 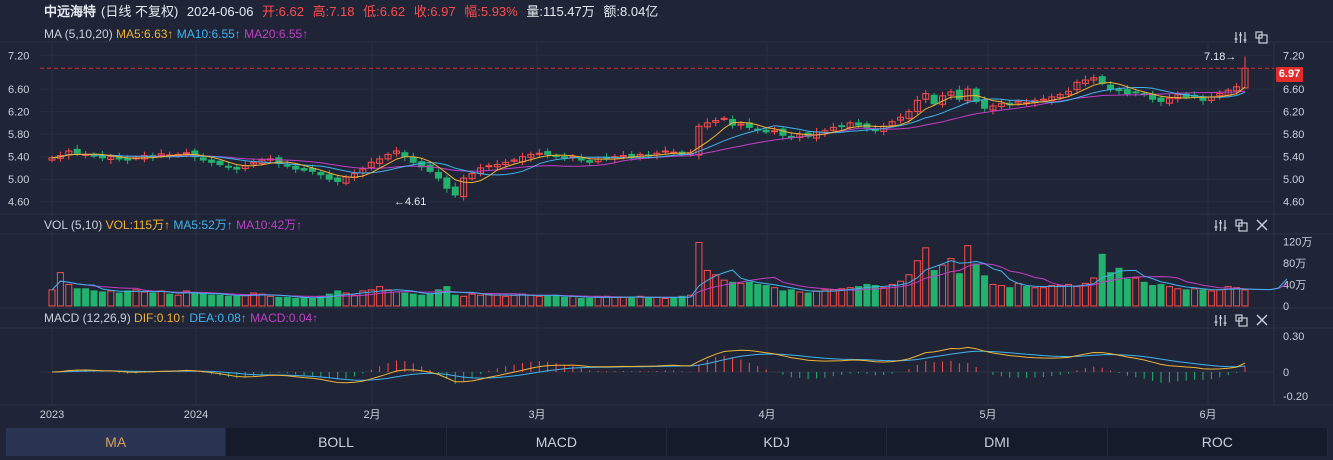 What do you see at coordinates (1286, 307) in the screenshot?
I see `vol-axis-label: 0` at bounding box center [1286, 307].